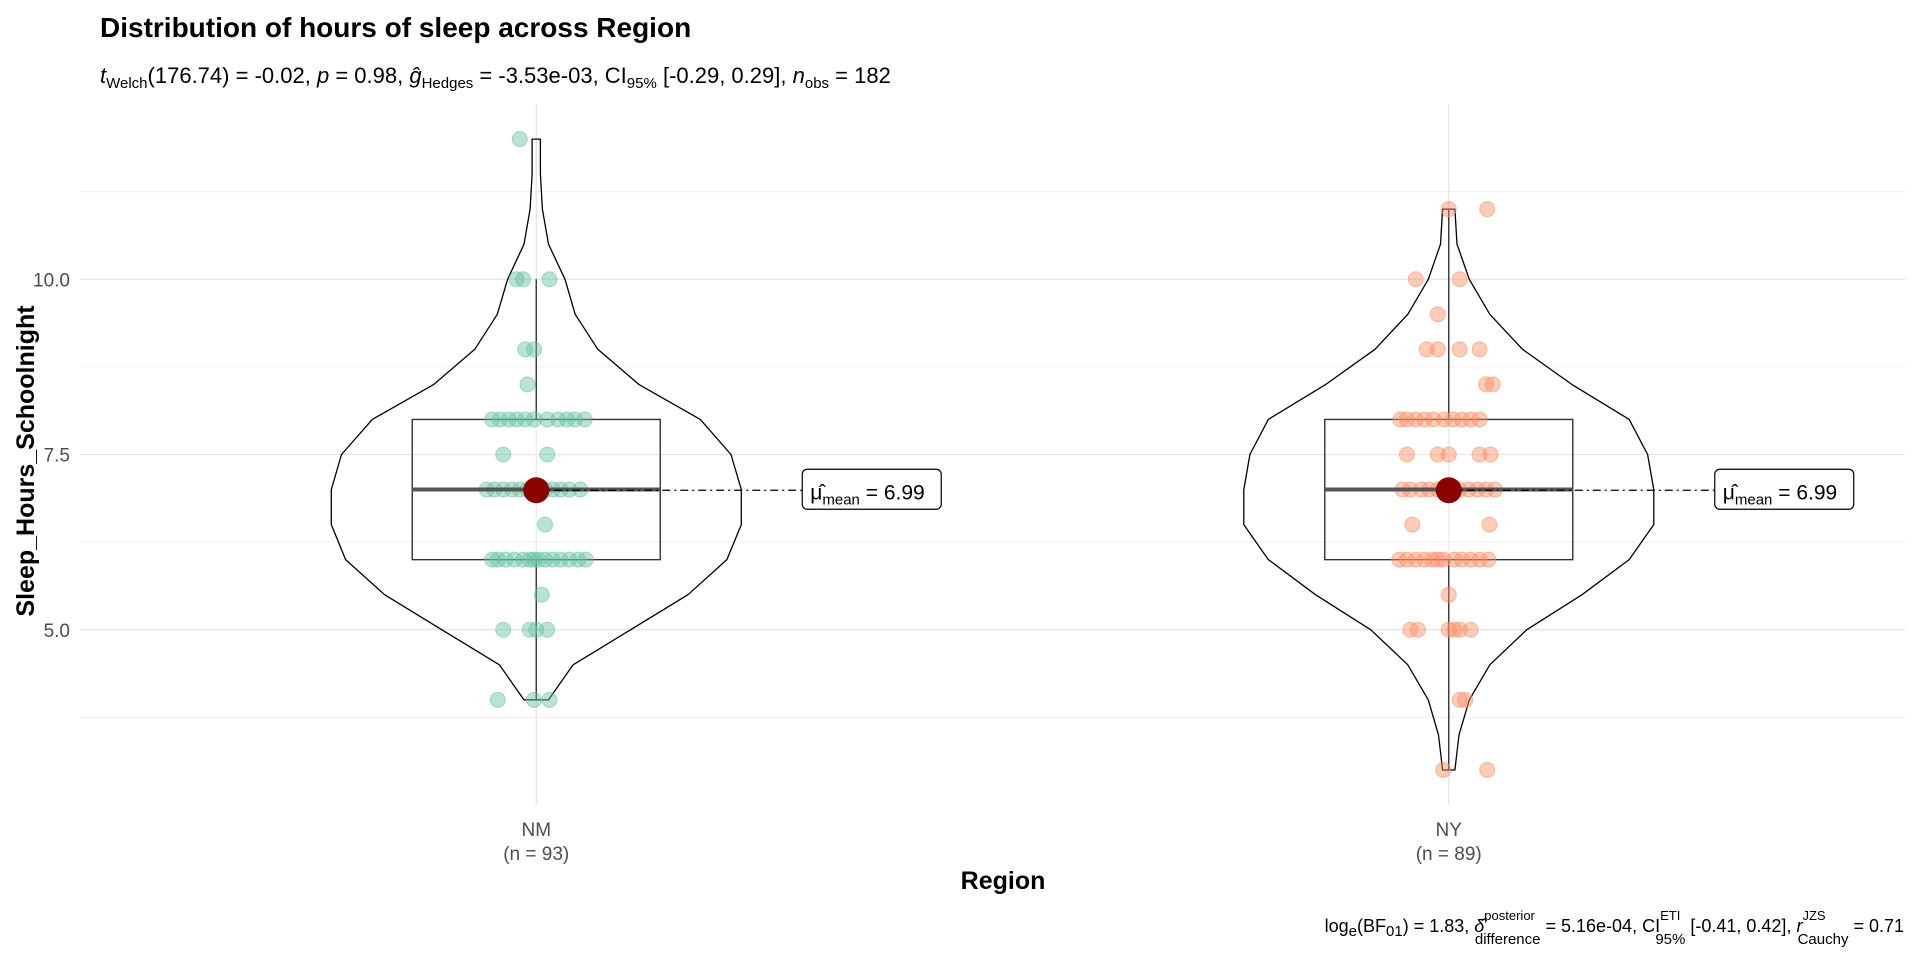  I want to click on subtitle-t-value: -0.02, so click(280, 75).